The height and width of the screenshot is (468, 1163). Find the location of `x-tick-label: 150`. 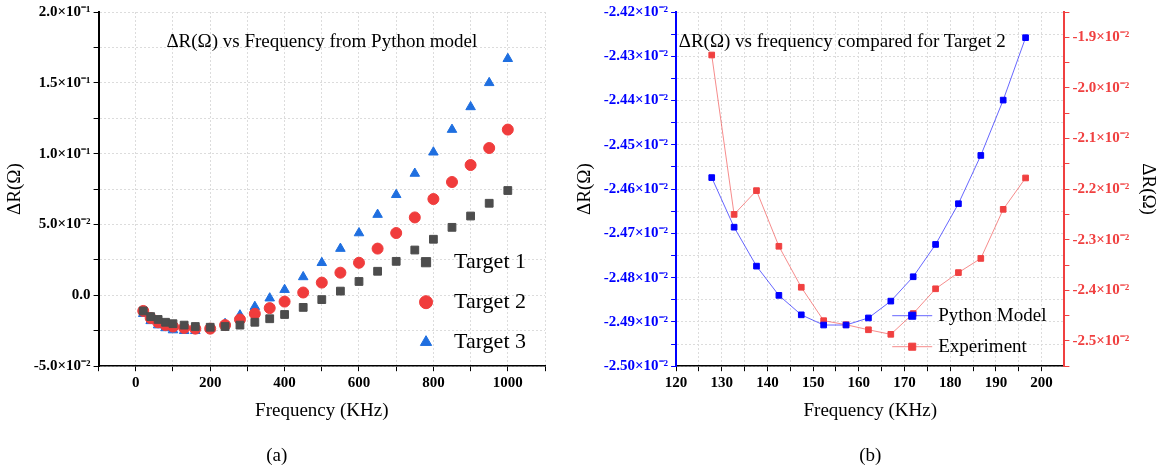

x-tick-label: 150 is located at coordinates (813, 382).